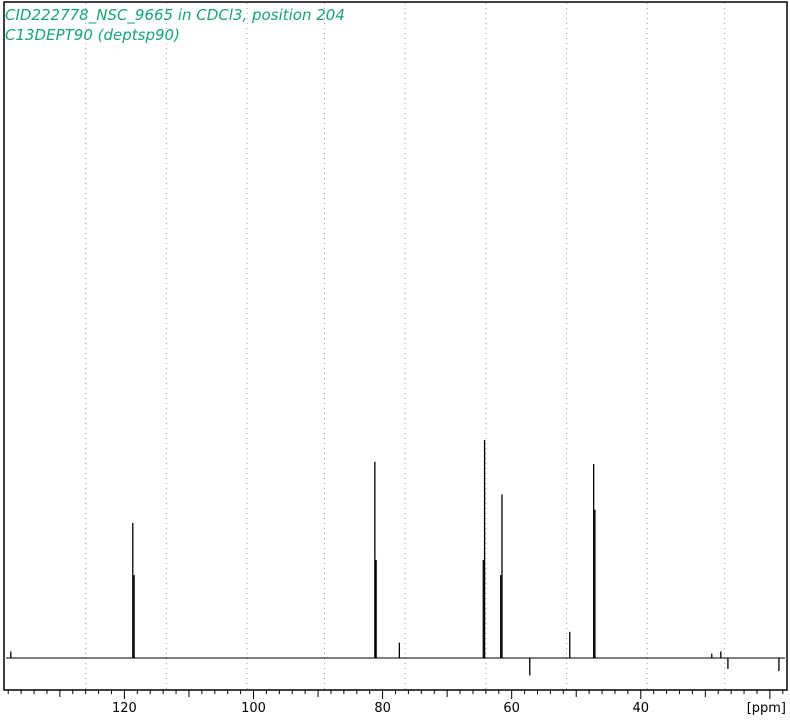 This screenshot has height=725, width=790. Describe the element at coordinates (396, 703) in the screenshot. I see `x-axis: 120 100 80 60 40 [ppm]` at that location.